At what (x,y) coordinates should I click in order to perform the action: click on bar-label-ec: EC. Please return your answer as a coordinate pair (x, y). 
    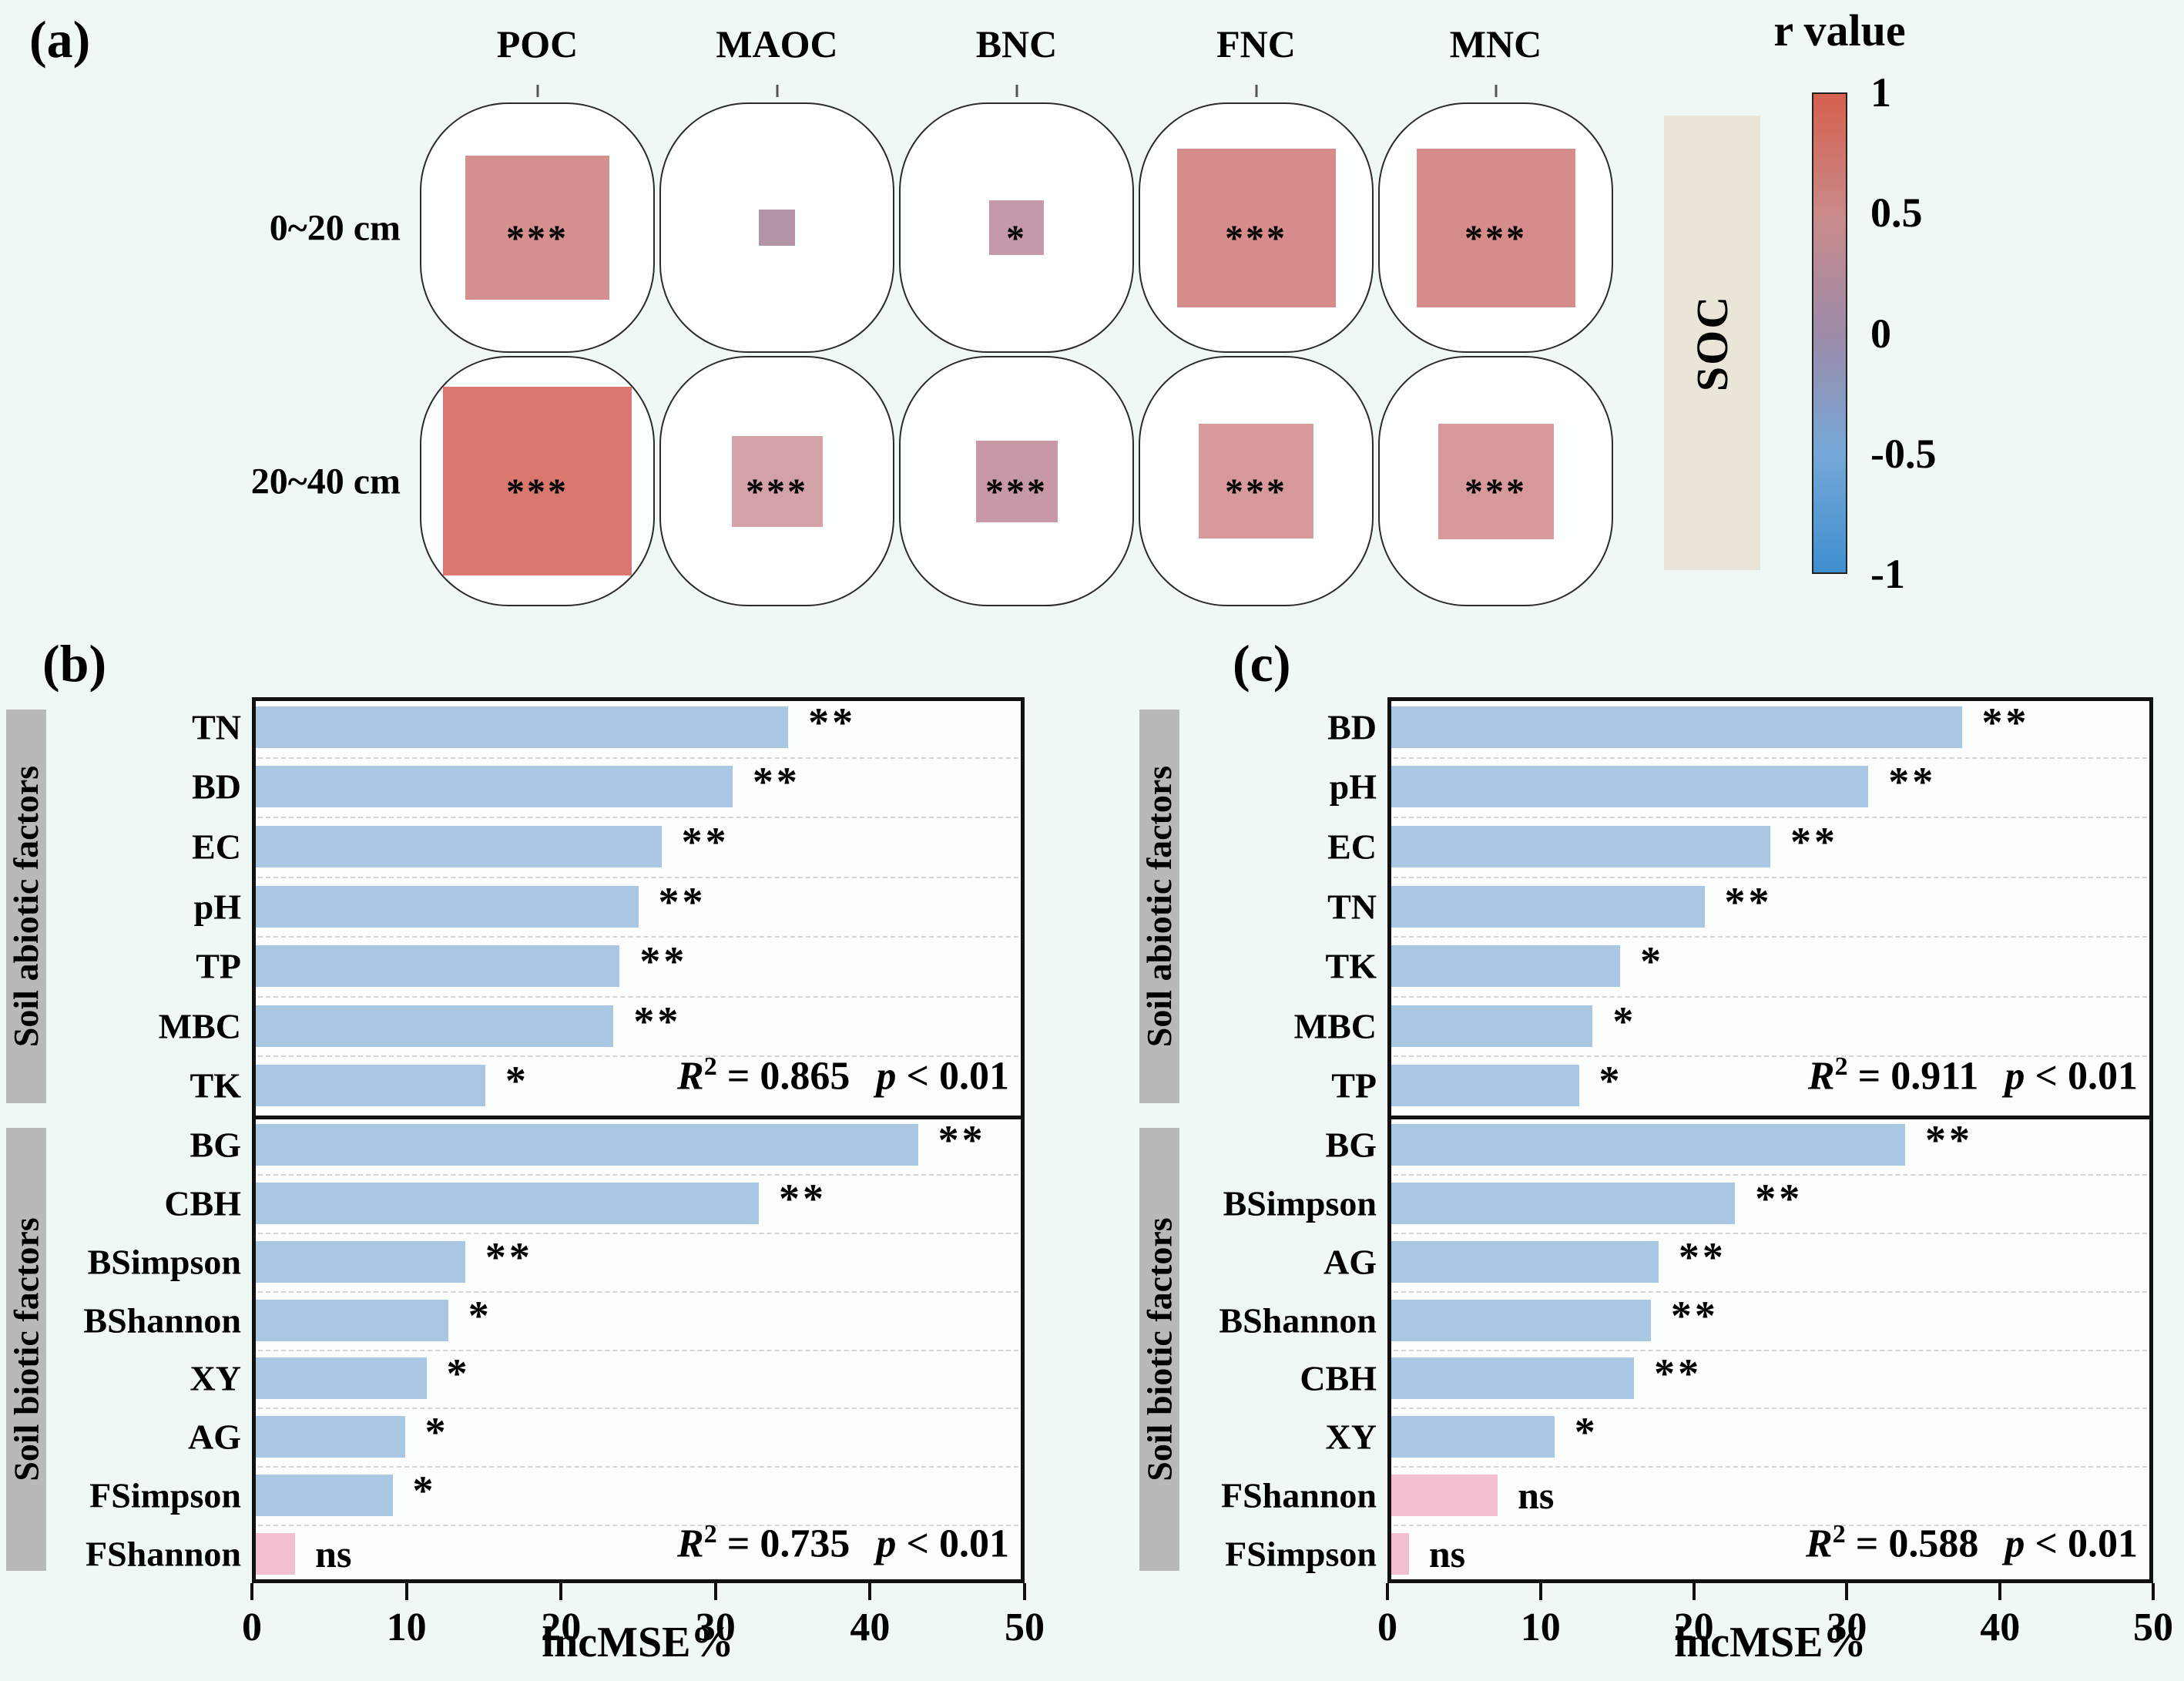
    Looking at the image, I should click on (217, 847).